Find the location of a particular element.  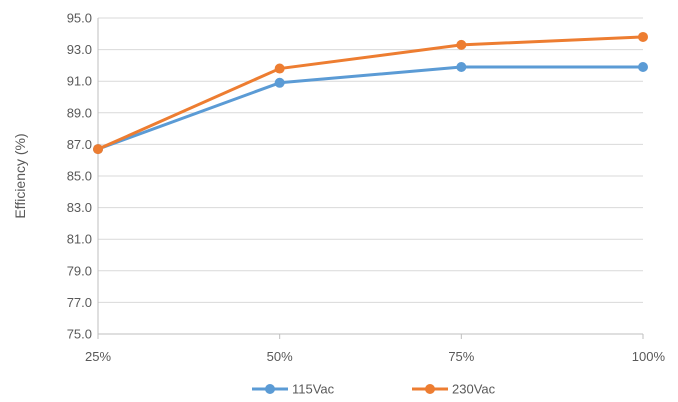

y-tick-label: 93.0 is located at coordinates (79, 49).